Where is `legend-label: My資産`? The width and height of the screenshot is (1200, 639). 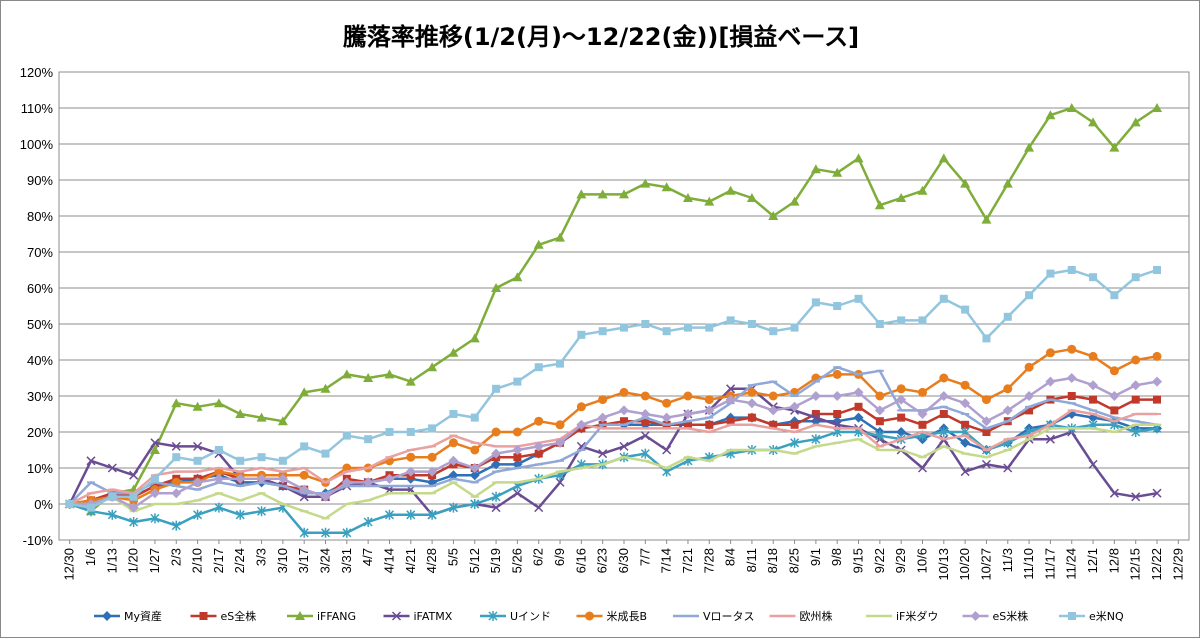 legend-label: My資産 is located at coordinates (143, 616).